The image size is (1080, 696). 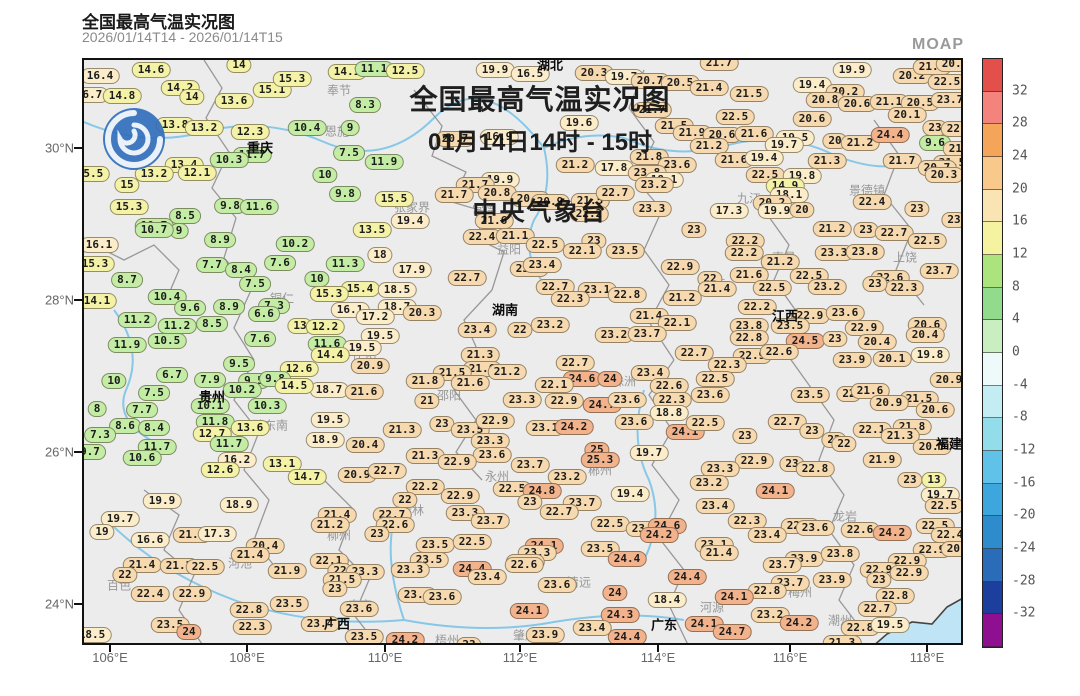 I want to click on lon-tick-label: 110°E, so click(x=385, y=657).